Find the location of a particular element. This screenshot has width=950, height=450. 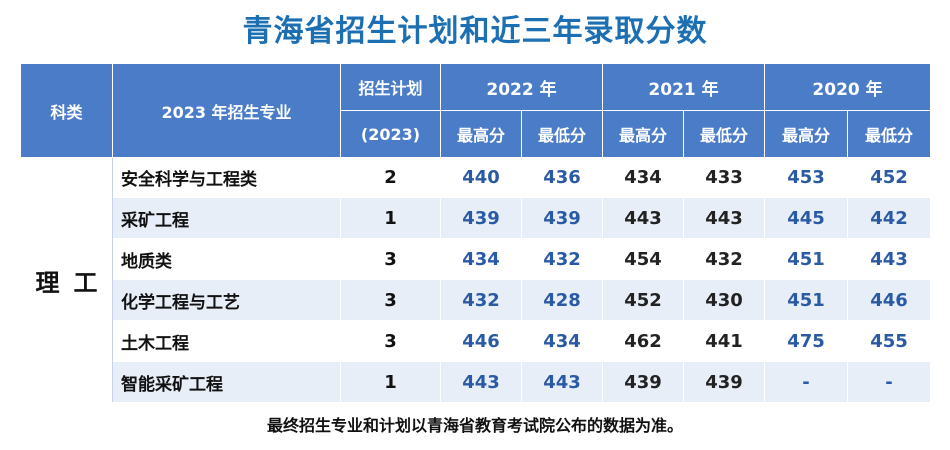

table-row: 土木工程 3 446 434 462 441 475 455 is located at coordinates (476, 341).